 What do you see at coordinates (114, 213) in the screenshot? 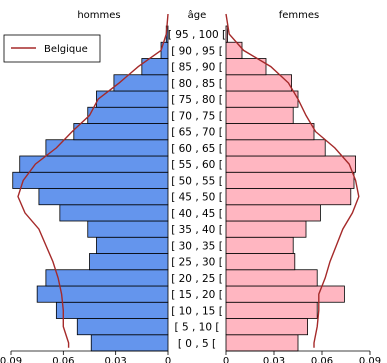
I see `bar-men-[40,45[` at bounding box center [114, 213].